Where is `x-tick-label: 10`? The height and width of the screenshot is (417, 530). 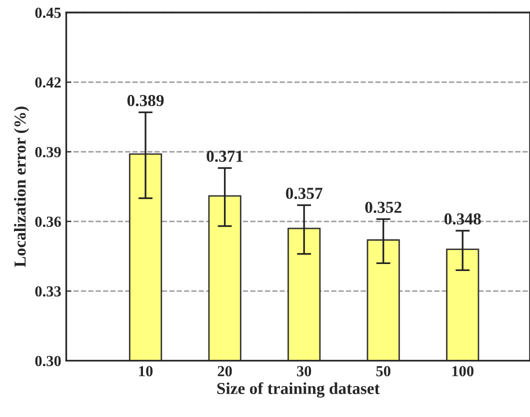
x-tick-label: 10 is located at coordinates (146, 371).